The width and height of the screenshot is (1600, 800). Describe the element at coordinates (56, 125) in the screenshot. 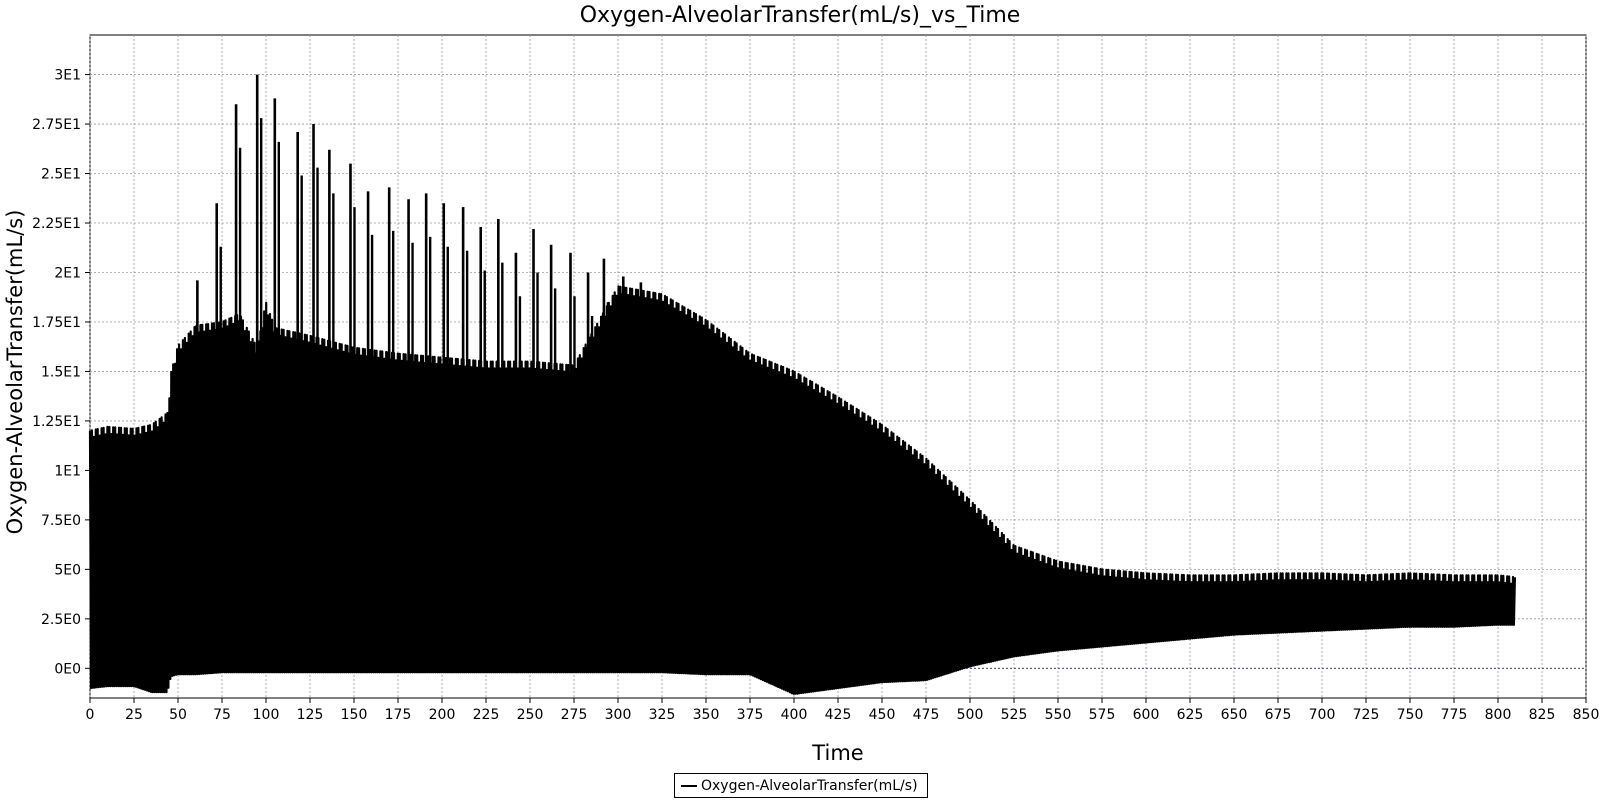

I see `y-tick-label: 2.75E1` at that location.